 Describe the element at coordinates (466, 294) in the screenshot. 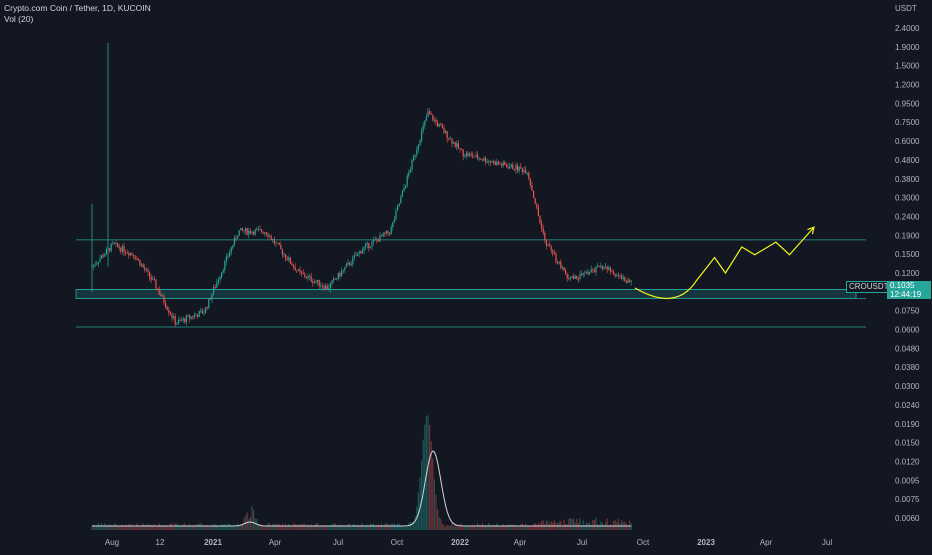

I see `support-zone` at that location.